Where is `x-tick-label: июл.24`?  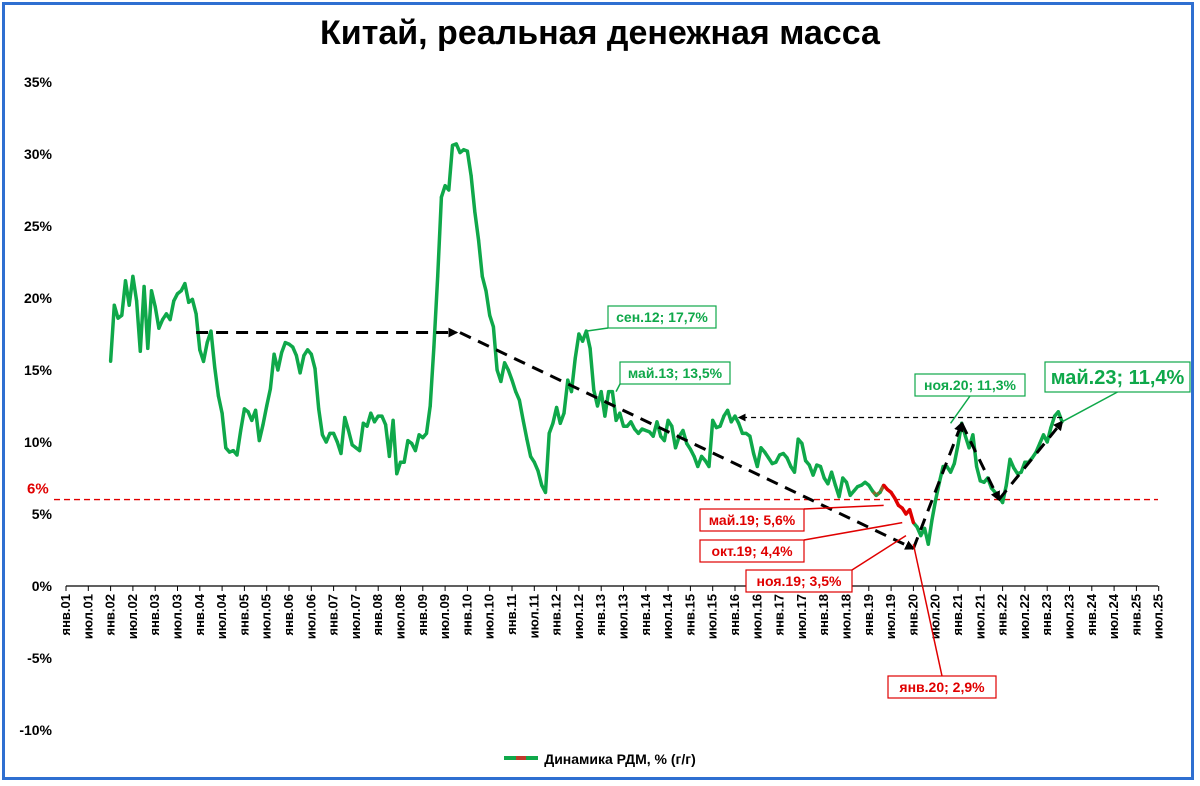 x-tick-label: июл.24 is located at coordinates (1113, 616).